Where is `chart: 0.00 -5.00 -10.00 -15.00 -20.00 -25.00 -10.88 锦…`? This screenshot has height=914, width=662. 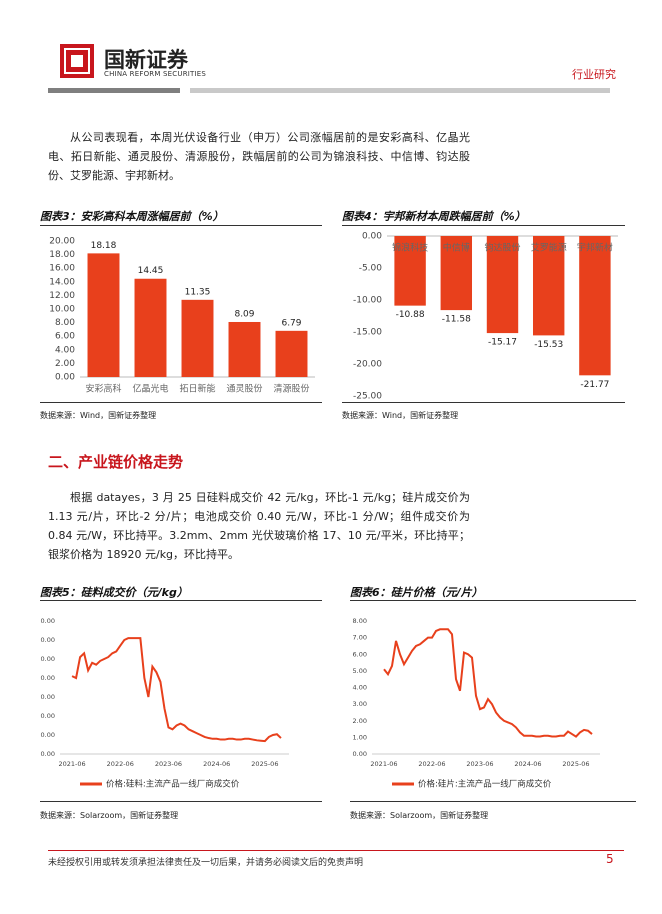
chart: 0.00 -5.00 -10.00 -15.00 -20.00 -25.00 -10.88 锦… is located at coordinates (485, 317).